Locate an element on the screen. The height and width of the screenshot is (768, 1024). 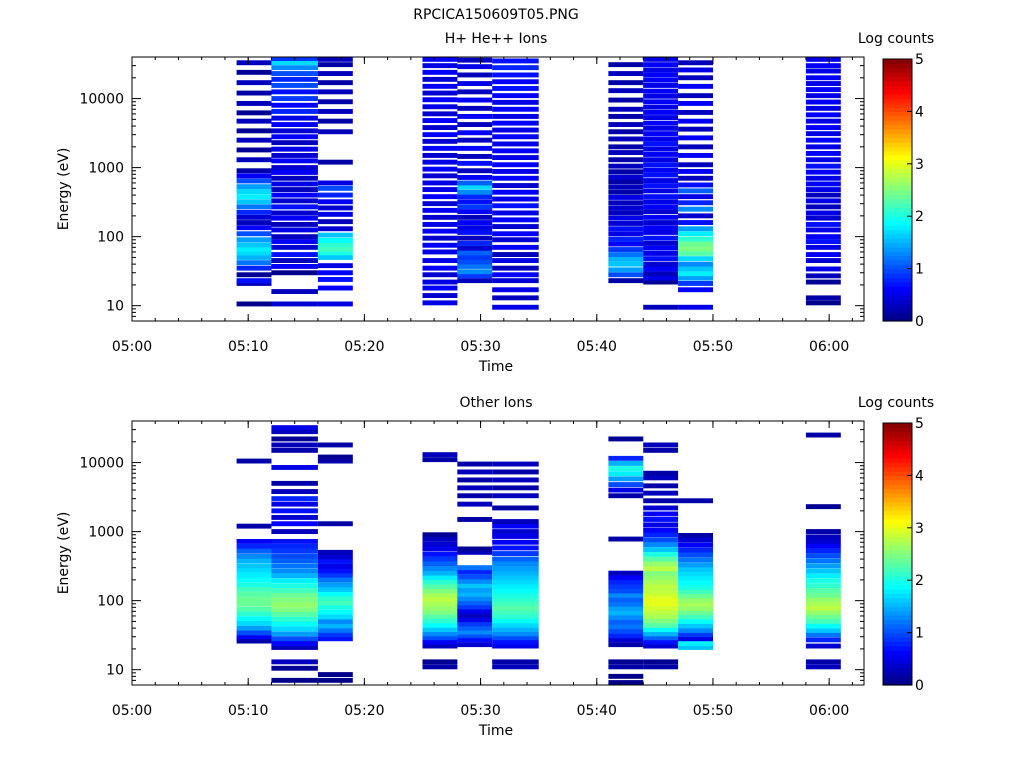
y-tick-label: 1000 is located at coordinates (106, 533).